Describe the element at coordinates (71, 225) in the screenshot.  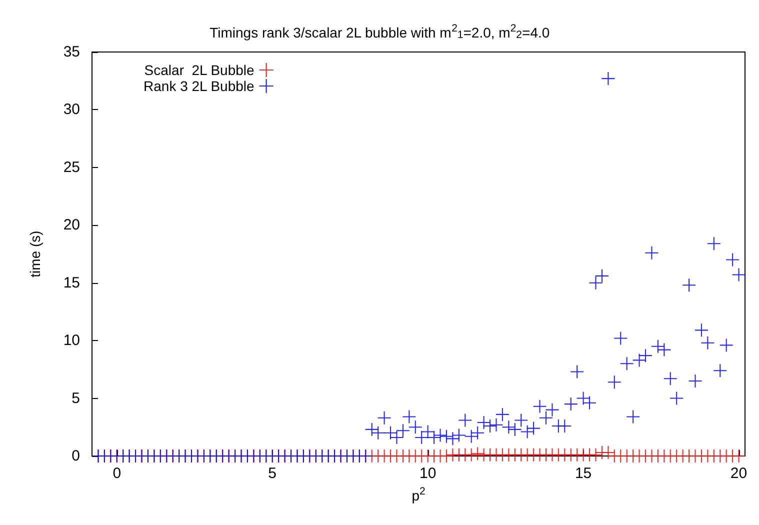
I see `y-tick-label: 20` at that location.